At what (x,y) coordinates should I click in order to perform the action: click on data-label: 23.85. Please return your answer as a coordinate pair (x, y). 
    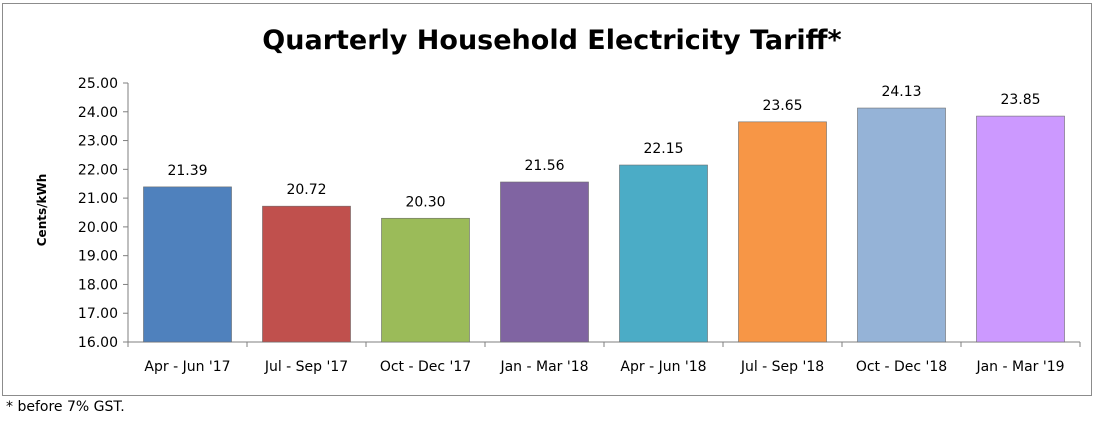
    Looking at the image, I should click on (1020, 100).